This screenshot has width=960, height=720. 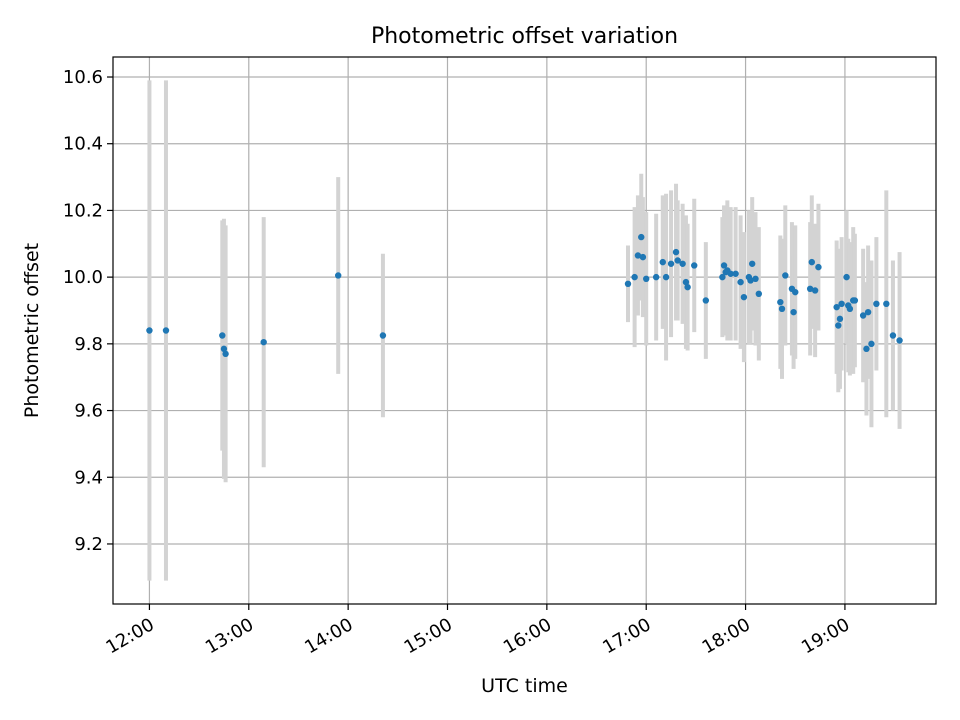 What do you see at coordinates (88, 311) in the screenshot?
I see `y-axis: 9.2 9.4 9.6 9.8 10.0 10.2 10.4 10.6` at bounding box center [88, 311].